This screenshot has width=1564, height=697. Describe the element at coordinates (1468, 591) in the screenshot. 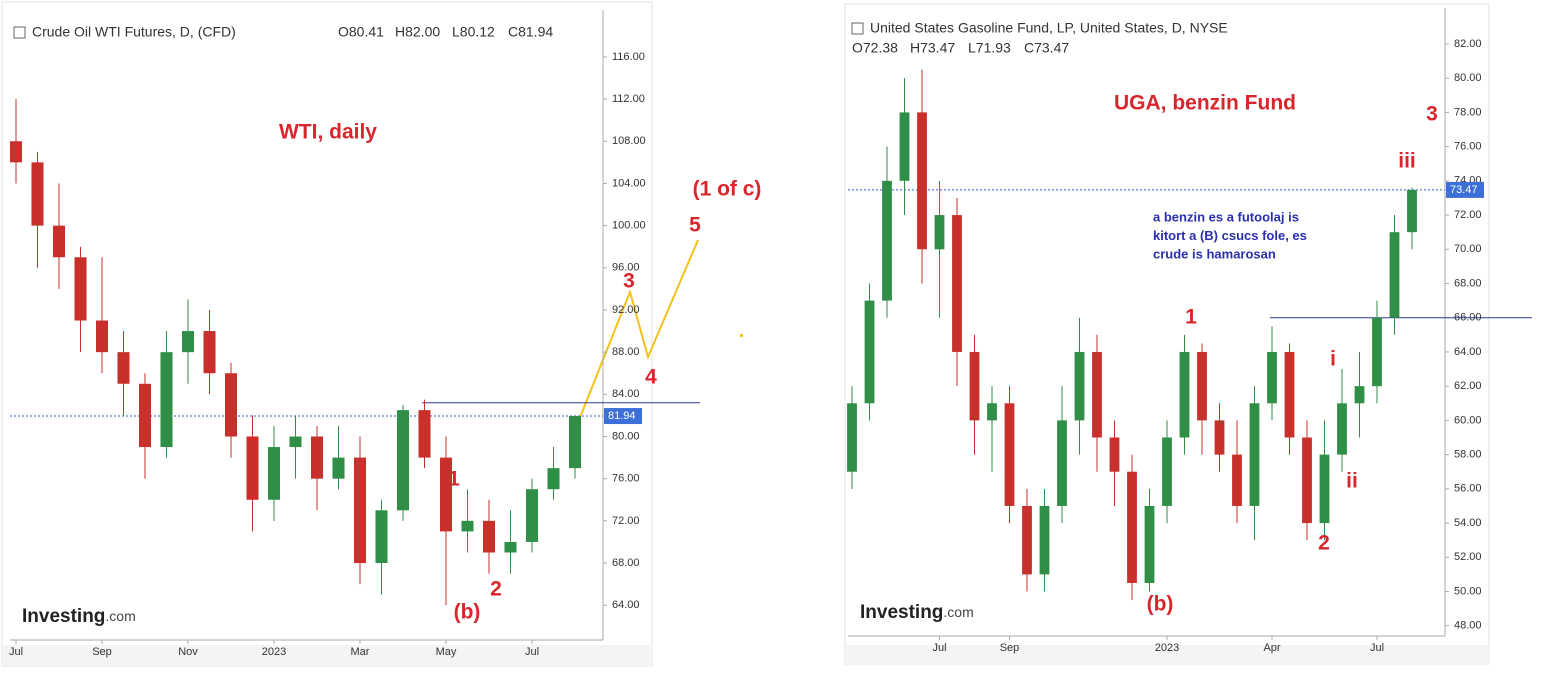

I see `y-tick-label: 50.00` at that location.